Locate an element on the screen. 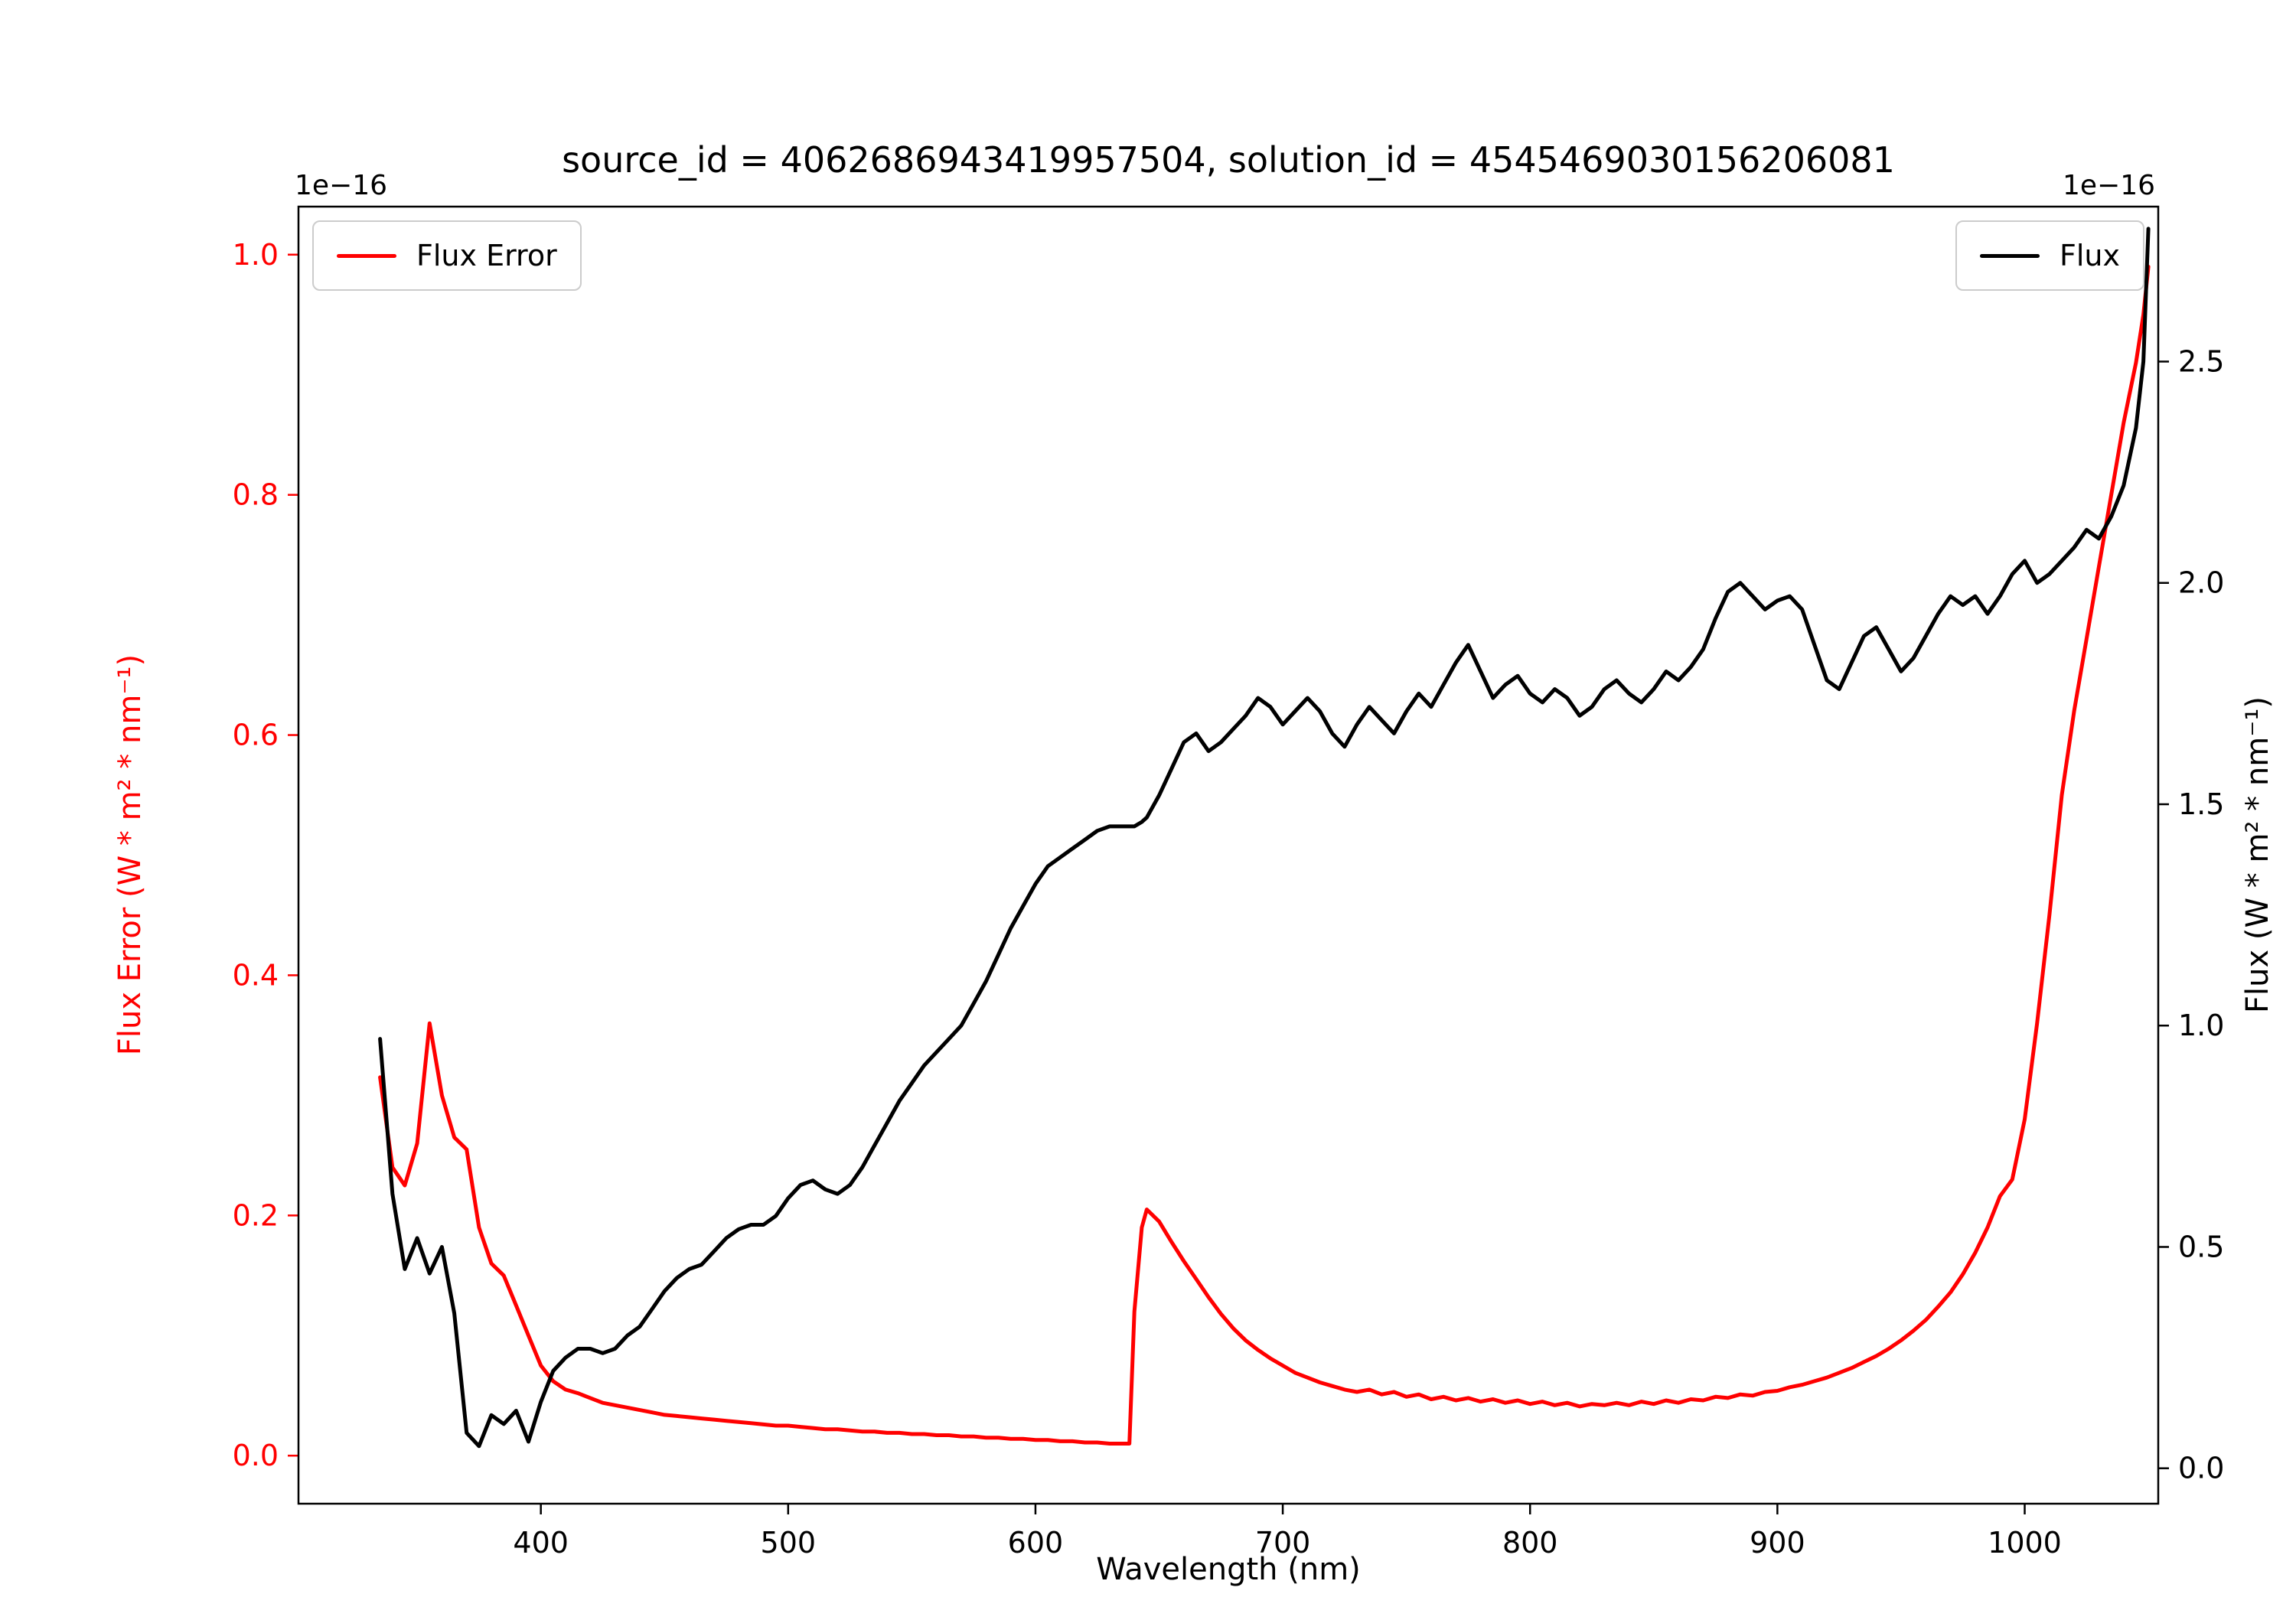  x-tick-label: 700 is located at coordinates (1283, 1543).